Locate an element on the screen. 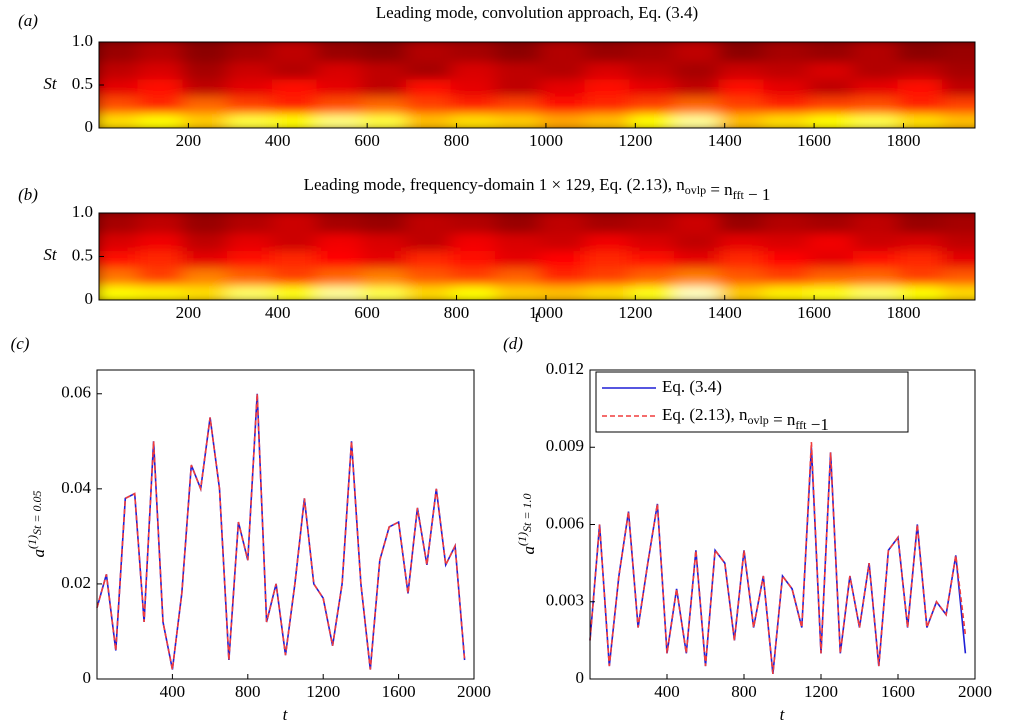 The height and width of the screenshot is (726, 1009). legend-box is located at coordinates (752, 402).